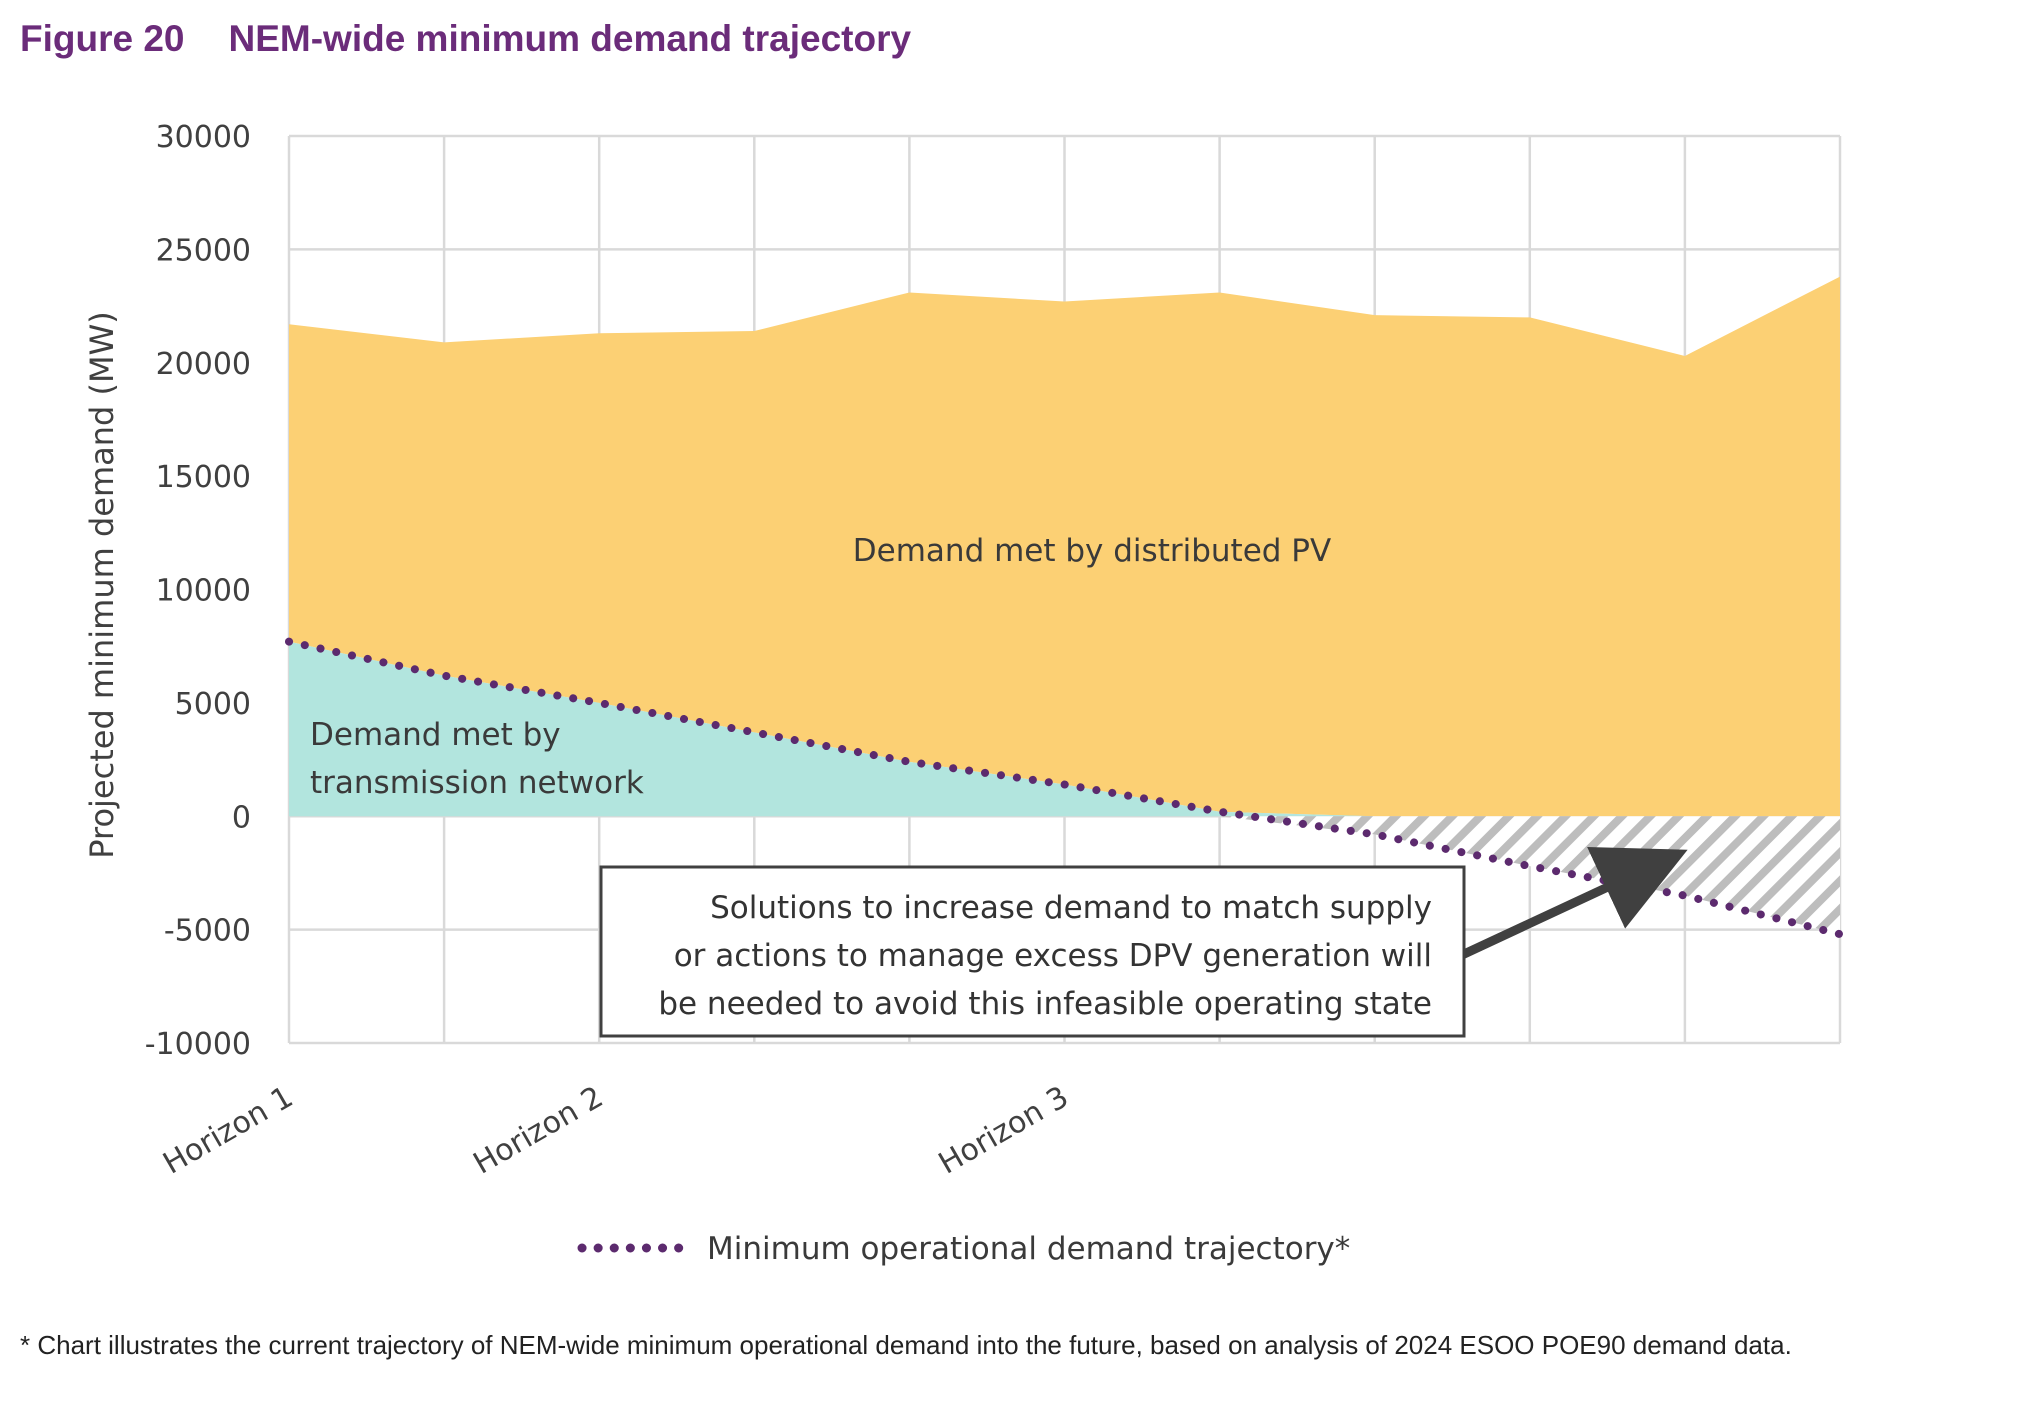 The width and height of the screenshot is (2036, 1426). Describe the element at coordinates (203, 591) in the screenshot. I see `y-tick-label: 10000` at that location.